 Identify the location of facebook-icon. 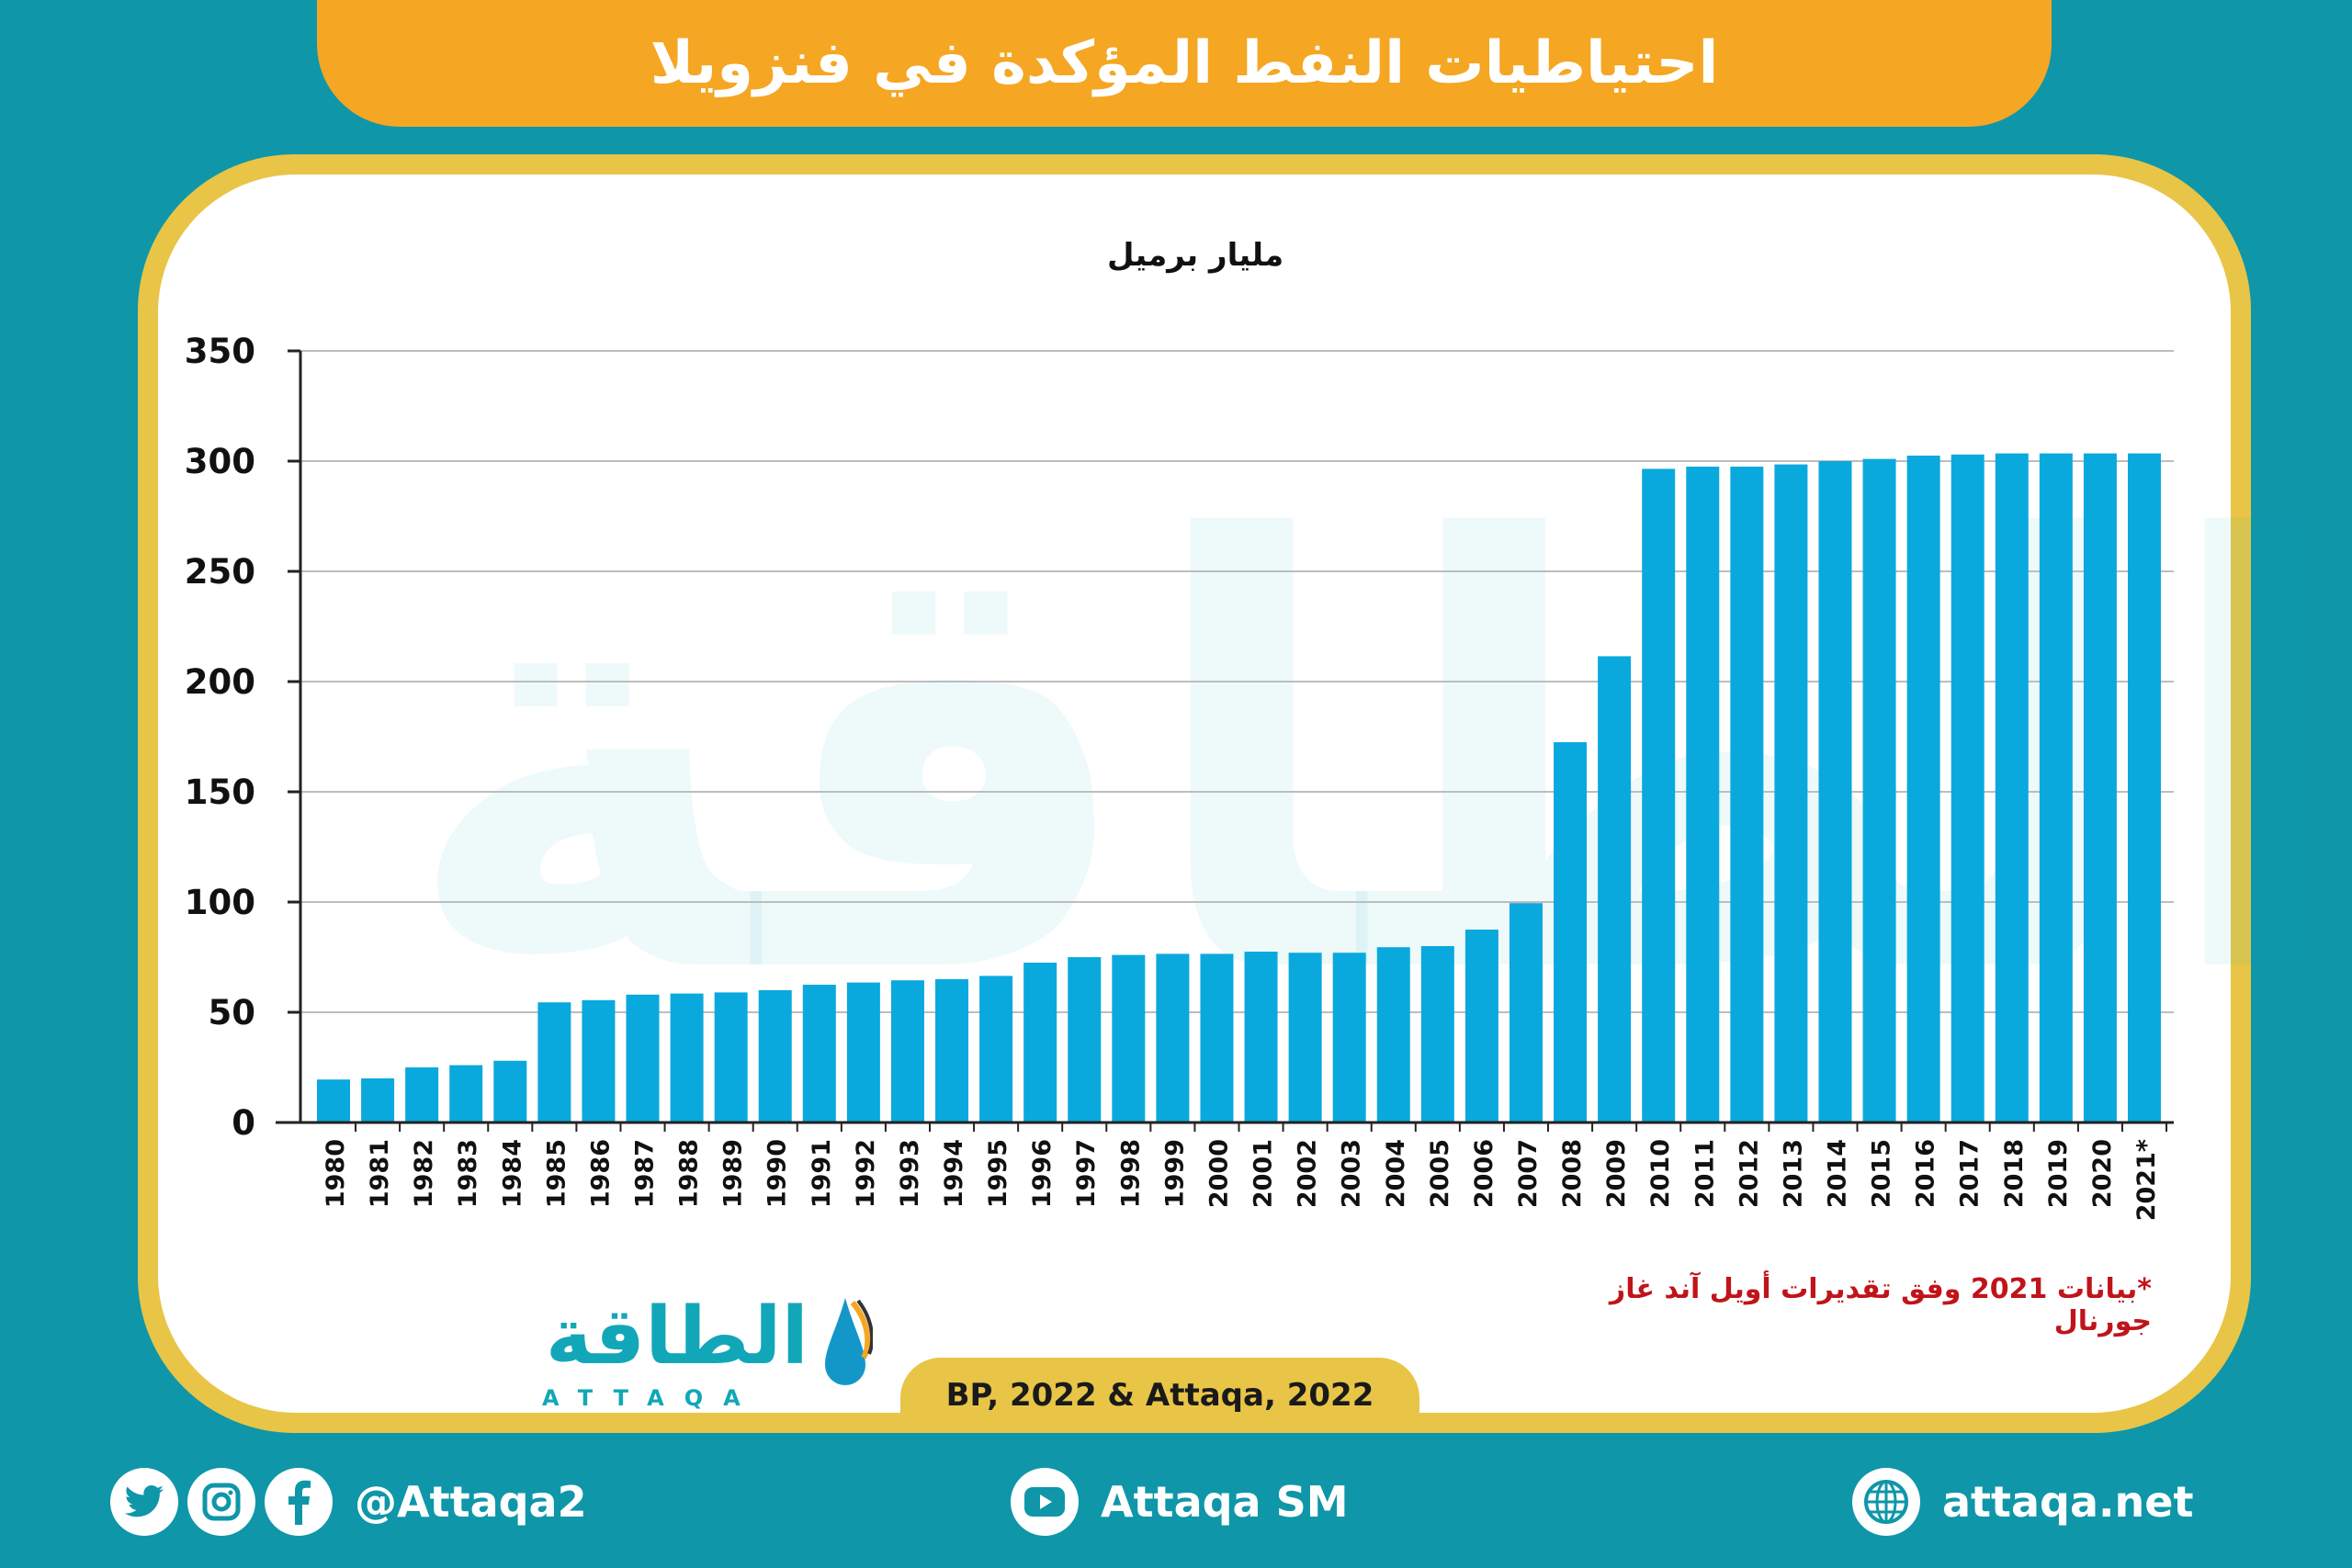
(299, 1502).